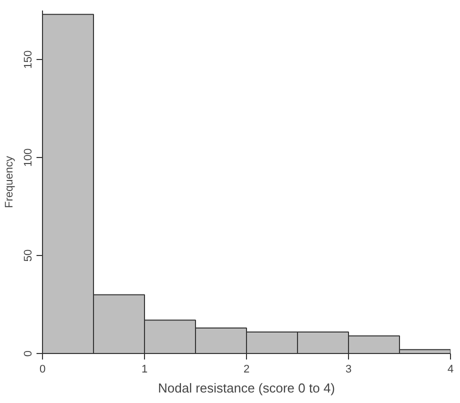  Describe the element at coordinates (246, 370) in the screenshot. I see `x-tick-label: 2` at that location.